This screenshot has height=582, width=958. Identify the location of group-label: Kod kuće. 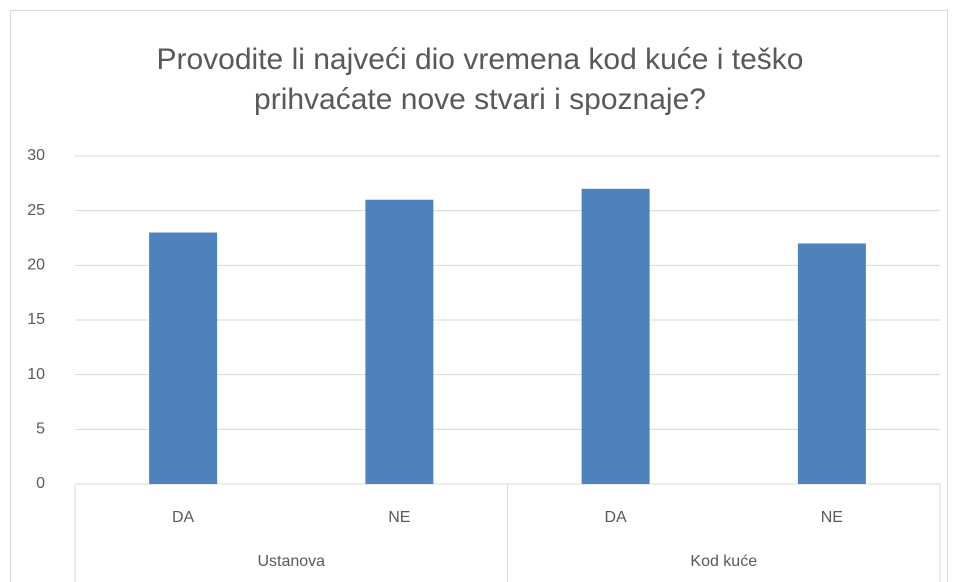
(723, 561).